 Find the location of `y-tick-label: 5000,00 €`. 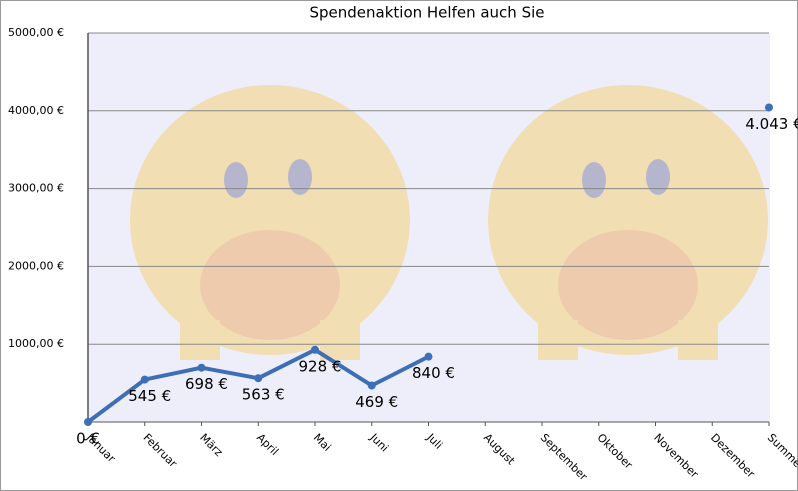

y-tick-label: 5000,00 € is located at coordinates (36, 32).